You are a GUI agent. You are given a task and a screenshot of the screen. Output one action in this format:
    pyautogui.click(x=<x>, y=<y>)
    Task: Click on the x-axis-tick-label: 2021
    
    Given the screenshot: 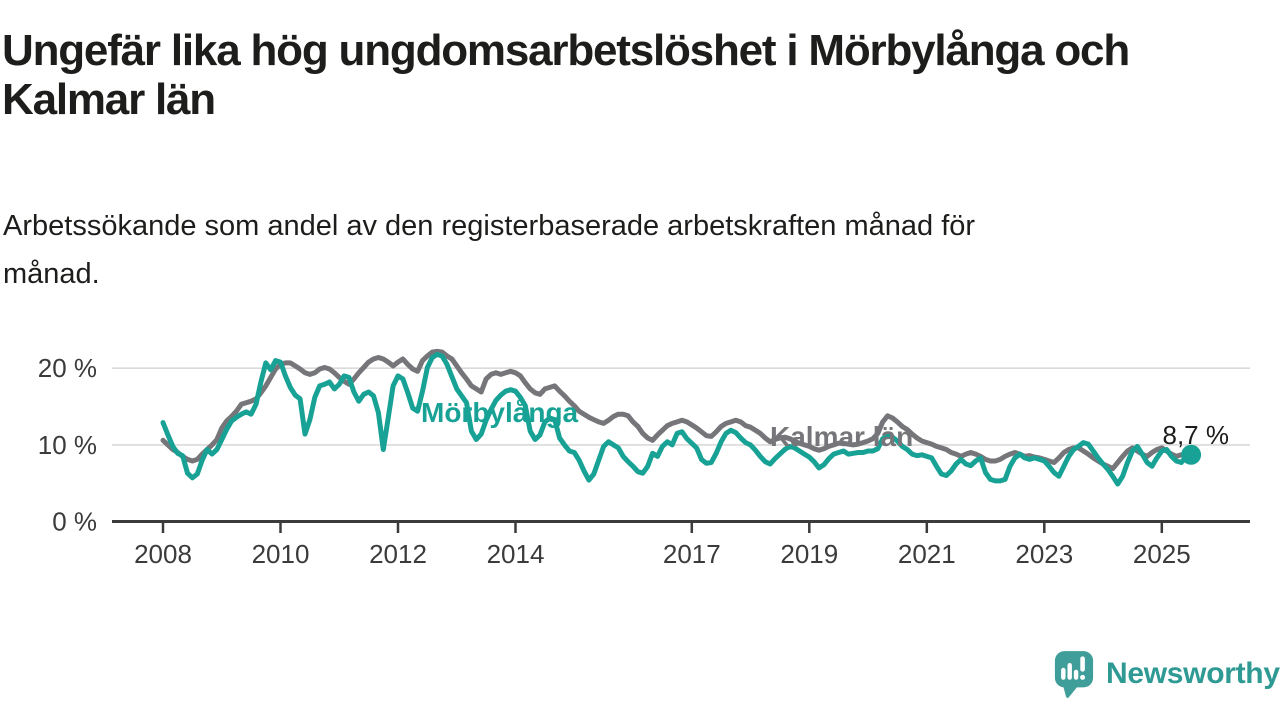 What is the action you would take?
    pyautogui.click(x=927, y=554)
    